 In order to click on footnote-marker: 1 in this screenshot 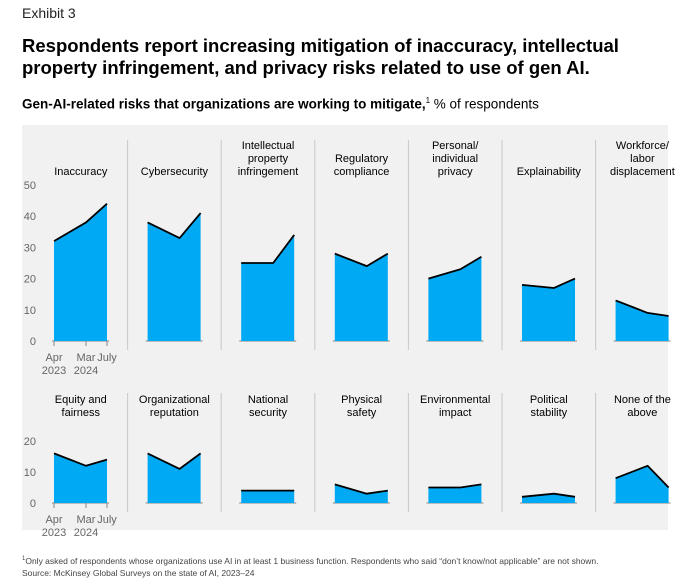, I will do `click(24, 559)`.